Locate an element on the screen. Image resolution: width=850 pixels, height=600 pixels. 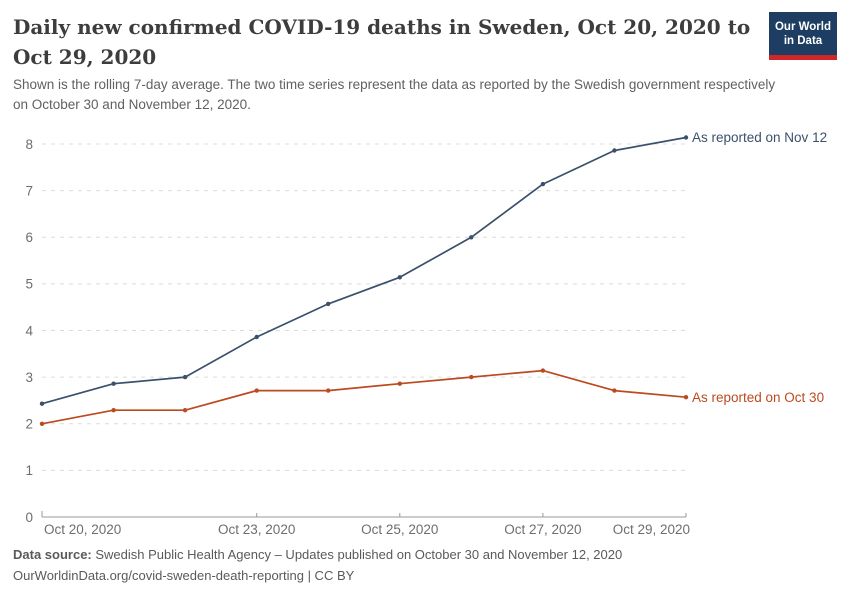
x-tick-label: Oct 23, 2020 is located at coordinates (256, 529).